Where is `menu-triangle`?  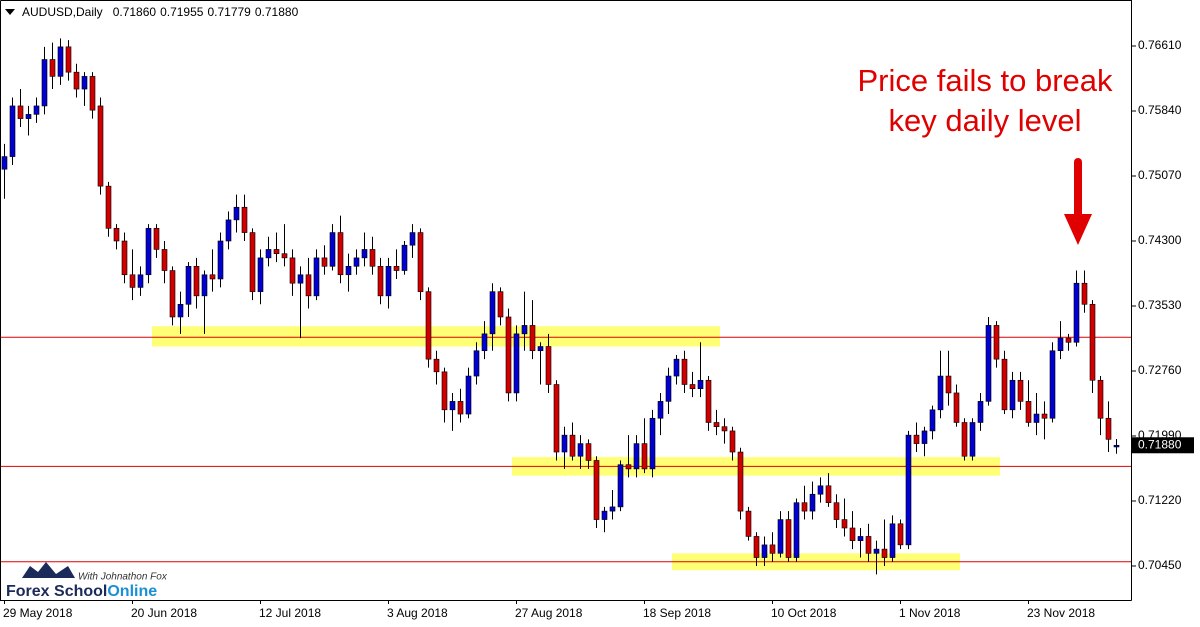
menu-triangle is located at coordinates (10, 12).